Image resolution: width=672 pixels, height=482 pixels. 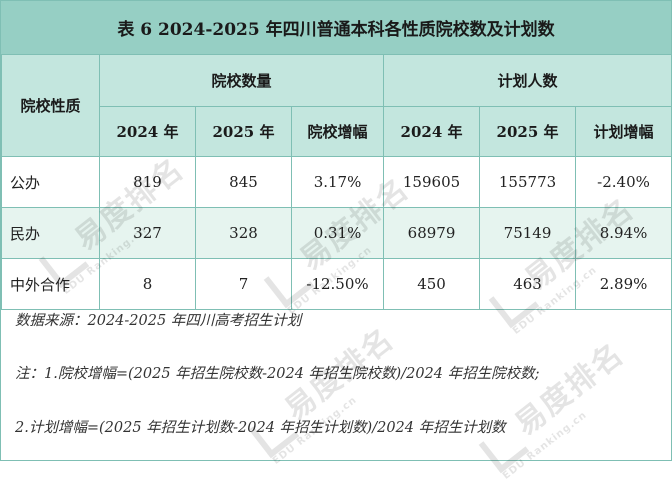 I want to click on table-row: 中外合作 8 7 -12.50% 450 463 2.89%, so click(x=336, y=284).